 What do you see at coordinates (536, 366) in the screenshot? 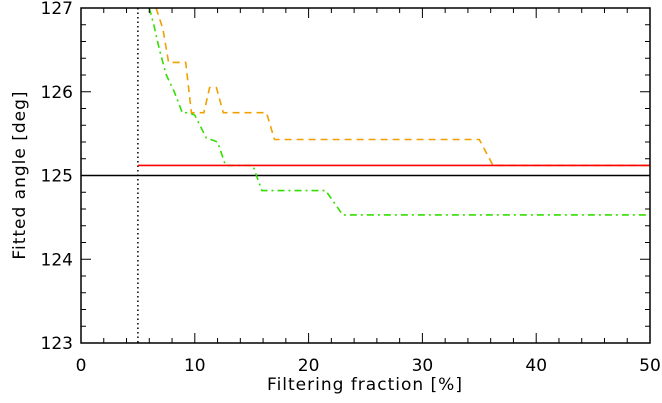
I see `x-tick-label: 40` at bounding box center [536, 366].